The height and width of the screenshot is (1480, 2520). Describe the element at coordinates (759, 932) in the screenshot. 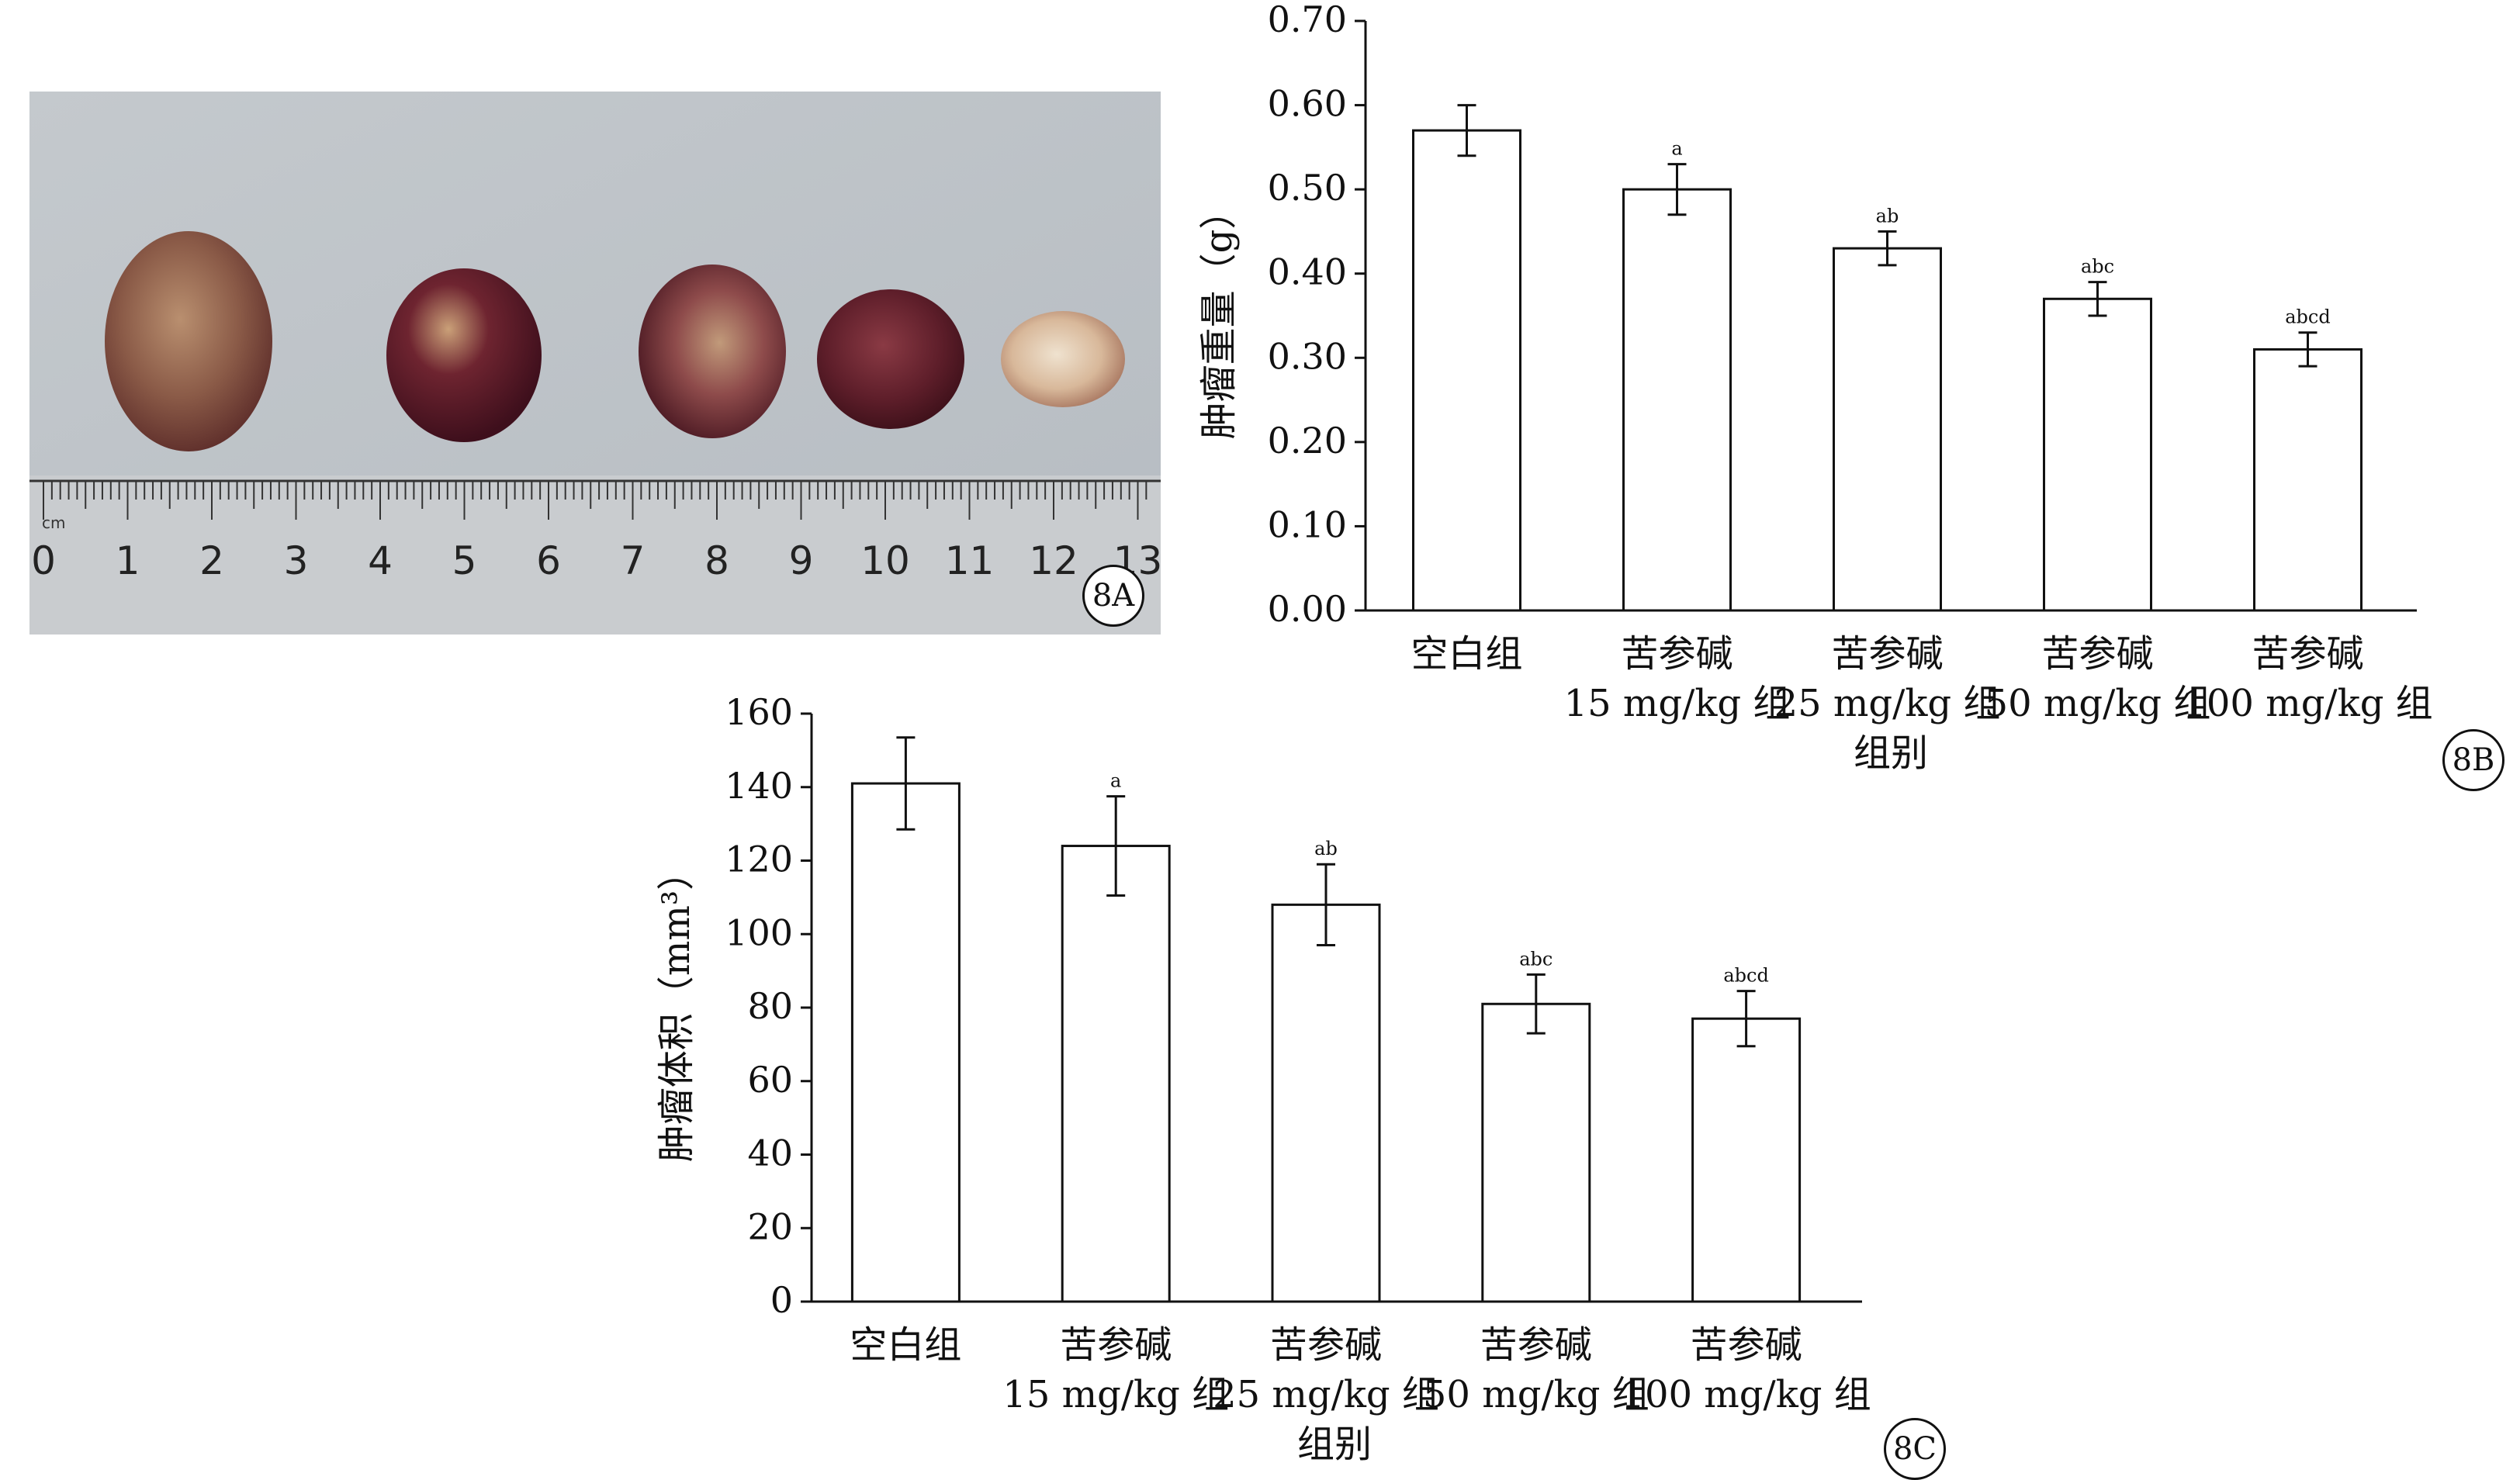

I see `y-tick-label: 100` at that location.